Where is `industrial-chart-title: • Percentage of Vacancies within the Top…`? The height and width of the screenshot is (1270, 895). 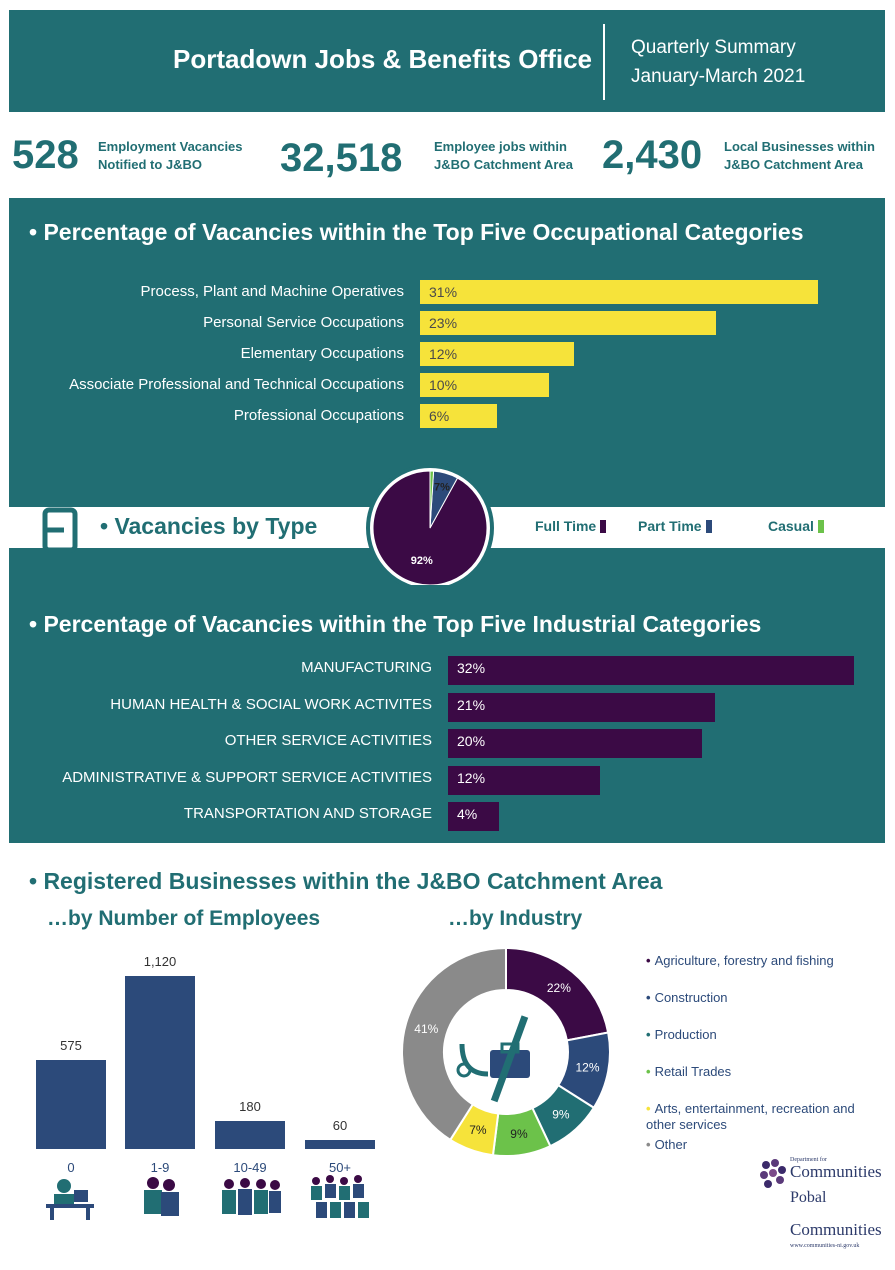 industrial-chart-title: • Percentage of Vacancies within the Top… is located at coordinates (395, 624).